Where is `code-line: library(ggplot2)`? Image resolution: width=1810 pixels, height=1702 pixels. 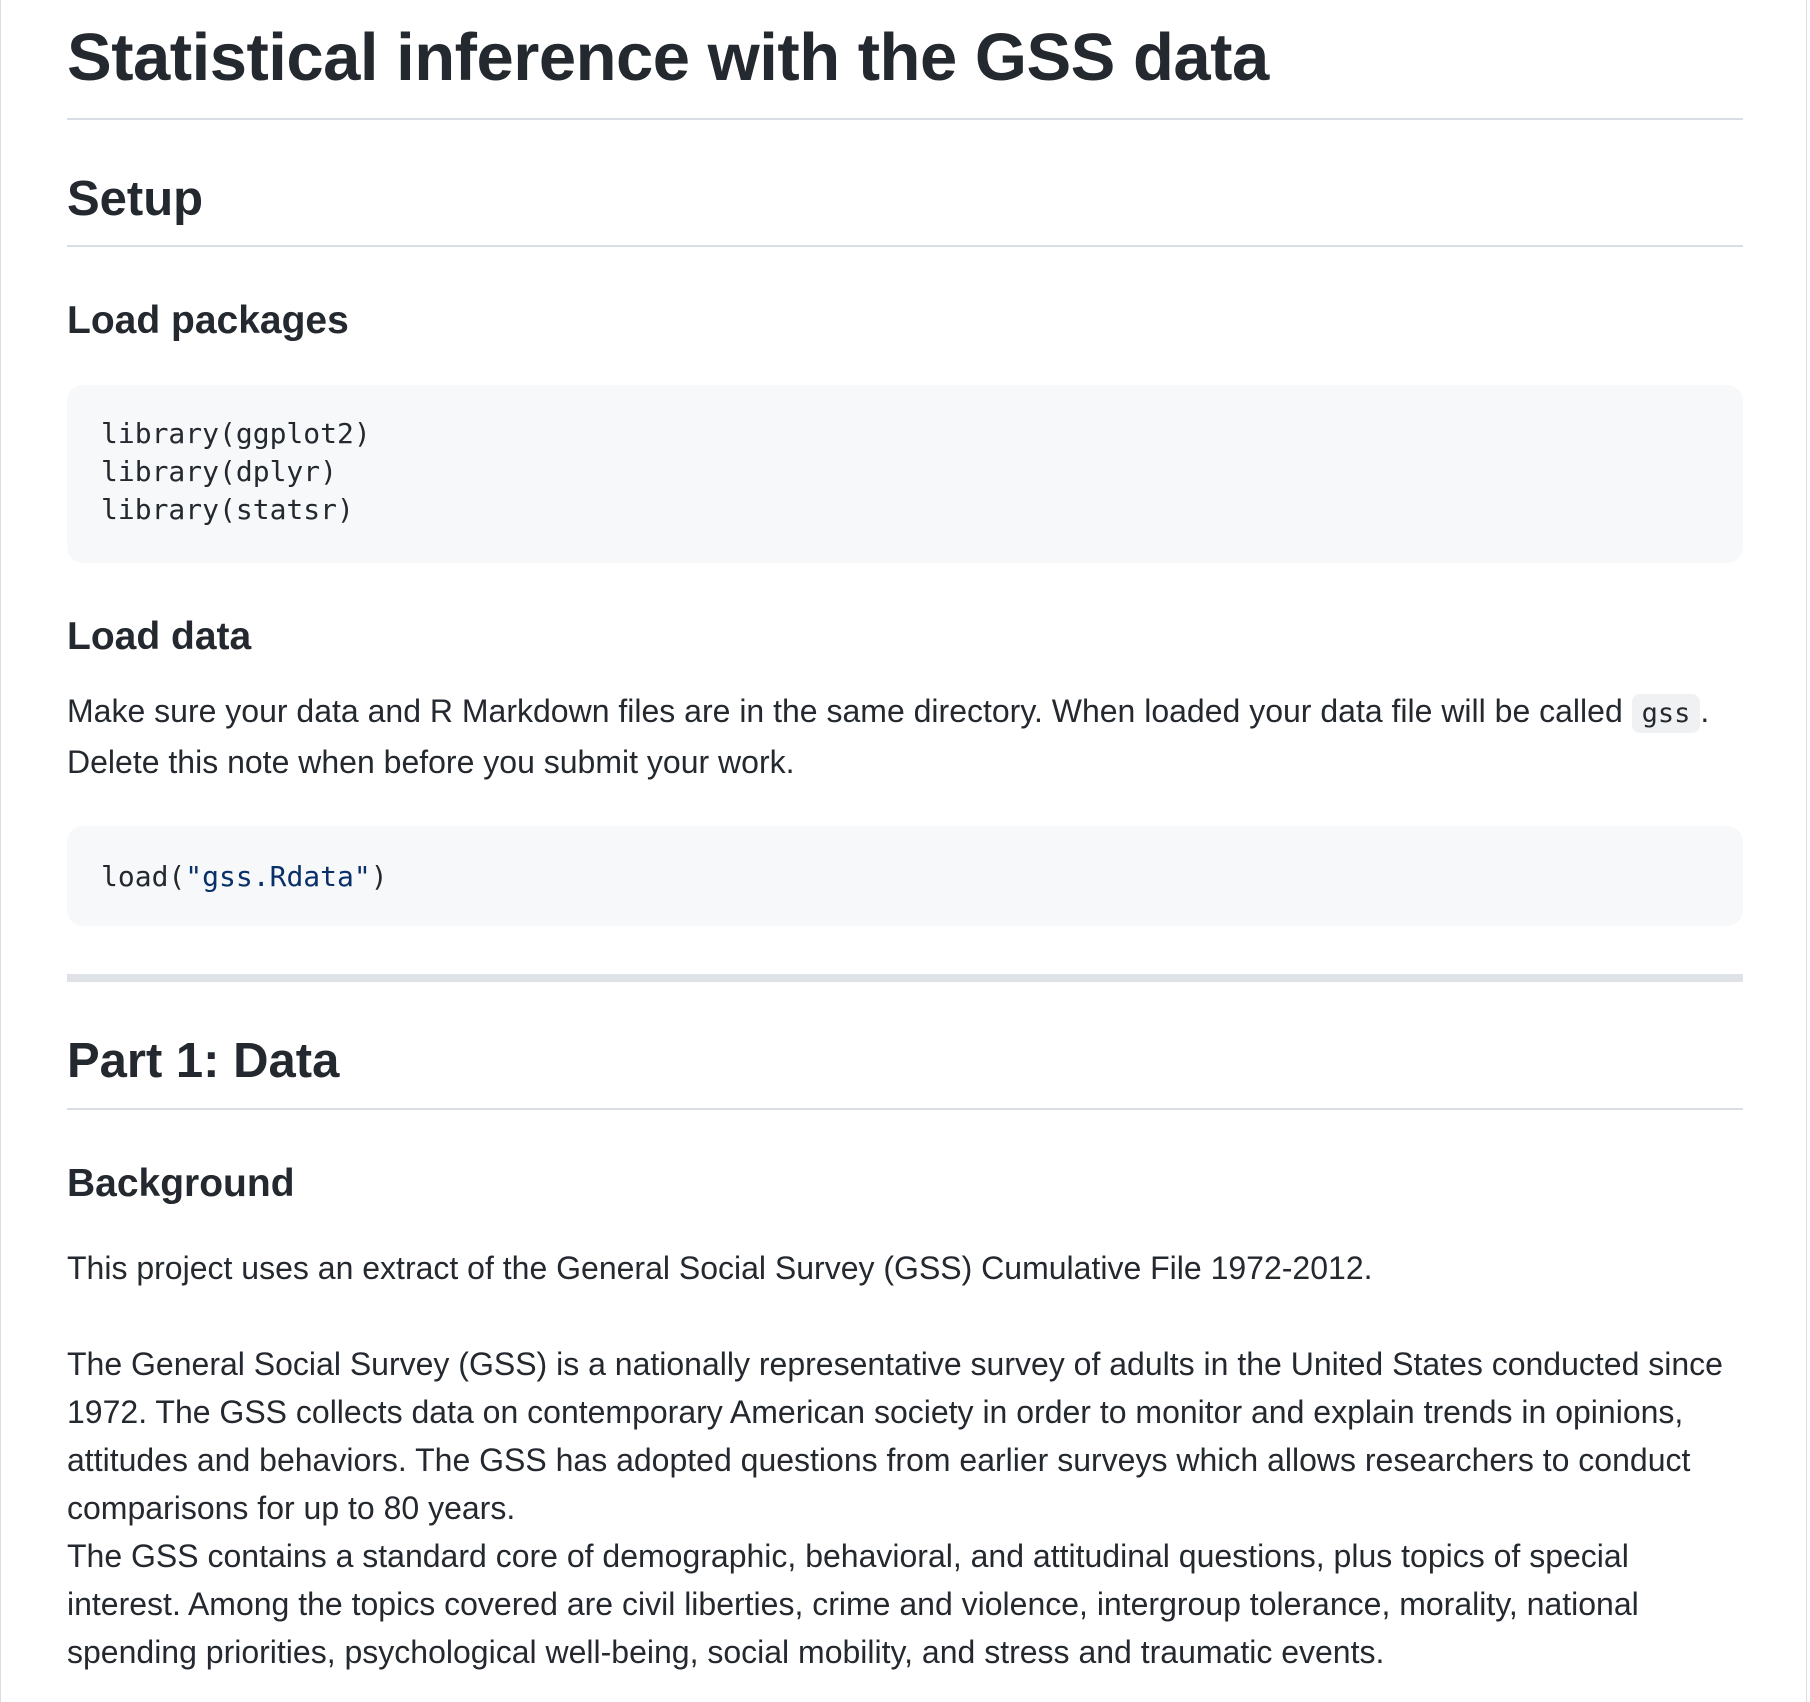 code-line: library(ggplot2) is located at coordinates (236, 433).